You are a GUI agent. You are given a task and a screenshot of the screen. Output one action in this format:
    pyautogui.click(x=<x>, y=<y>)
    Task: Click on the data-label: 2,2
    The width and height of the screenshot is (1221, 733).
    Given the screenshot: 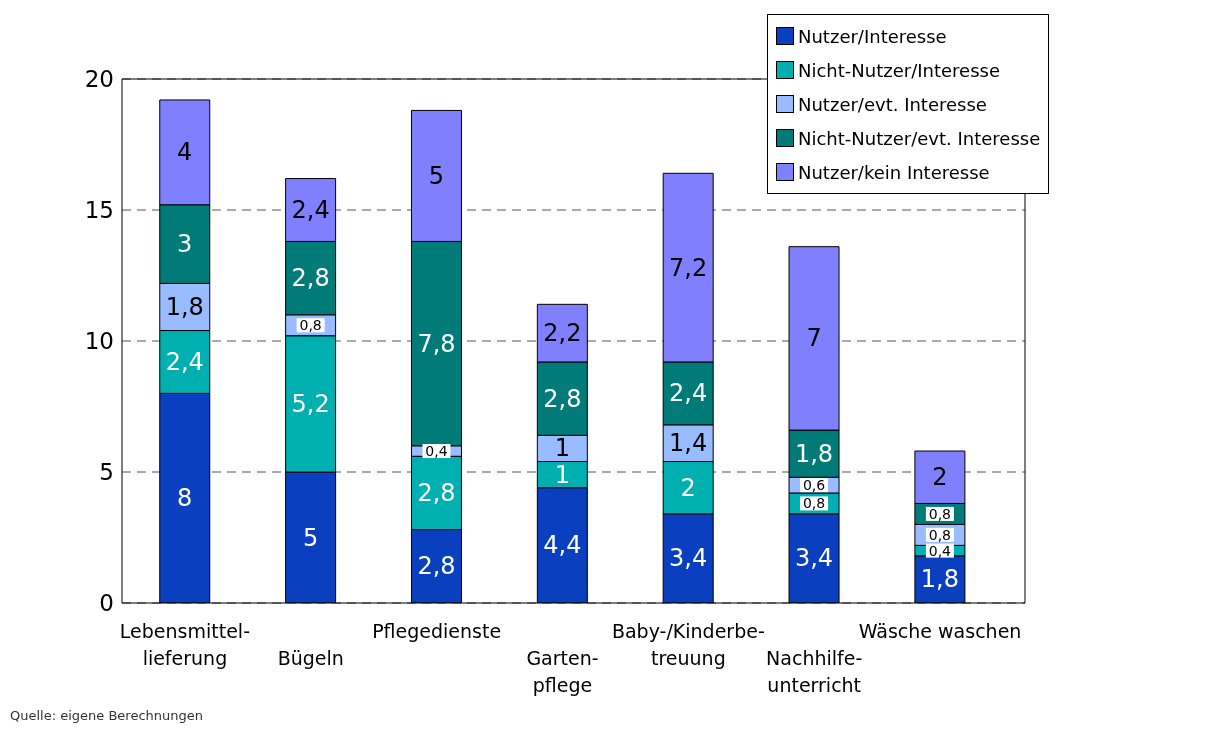 What is the action you would take?
    pyautogui.click(x=562, y=333)
    